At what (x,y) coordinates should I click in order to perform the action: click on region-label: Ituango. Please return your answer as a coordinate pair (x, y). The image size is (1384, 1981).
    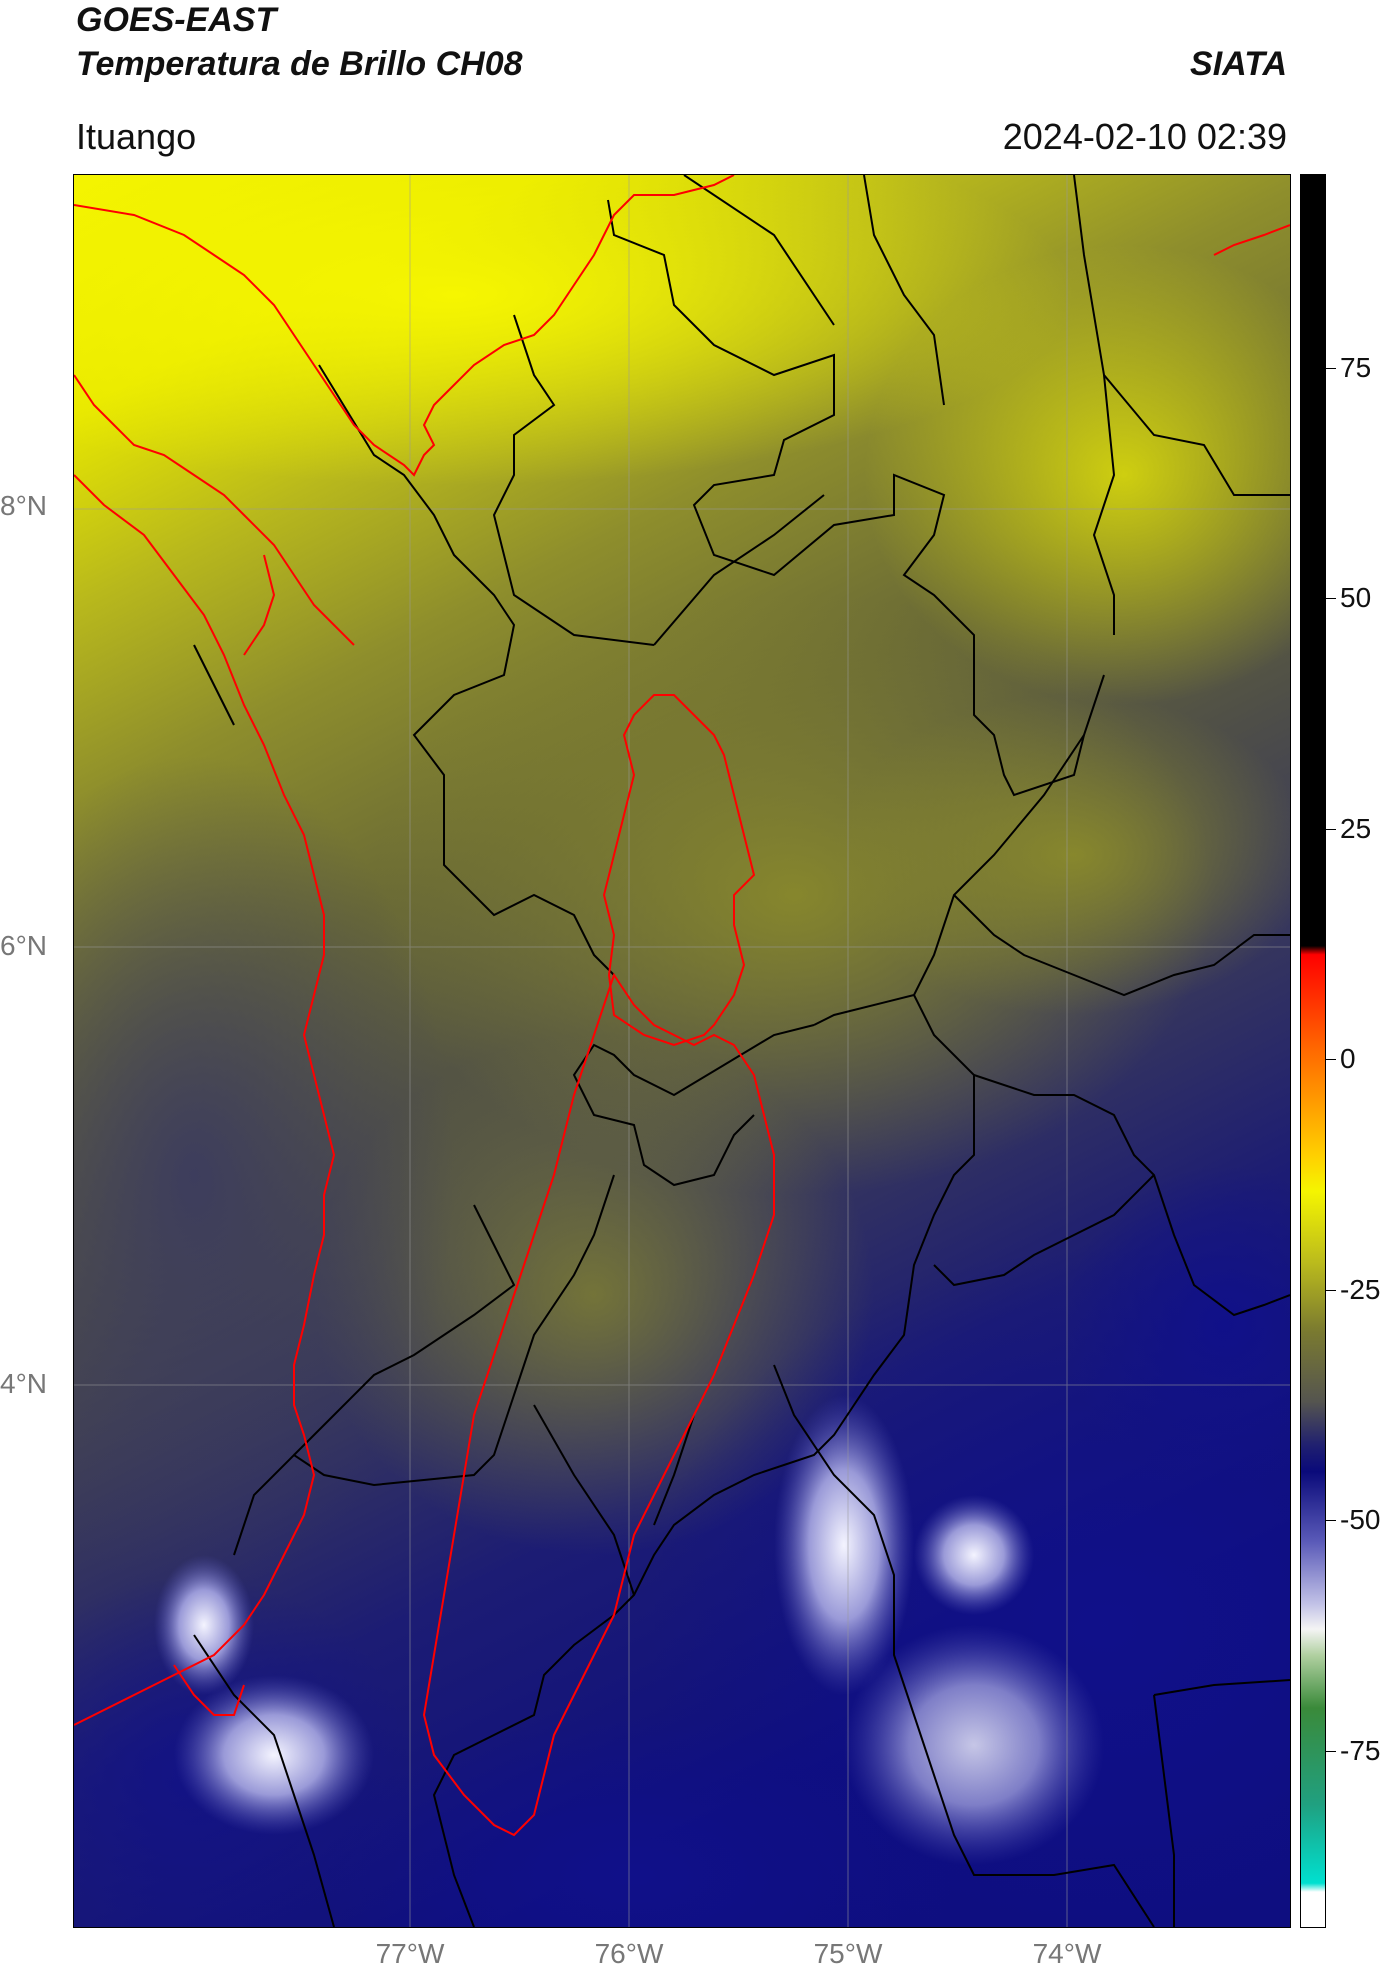
    Looking at the image, I should click on (136, 136).